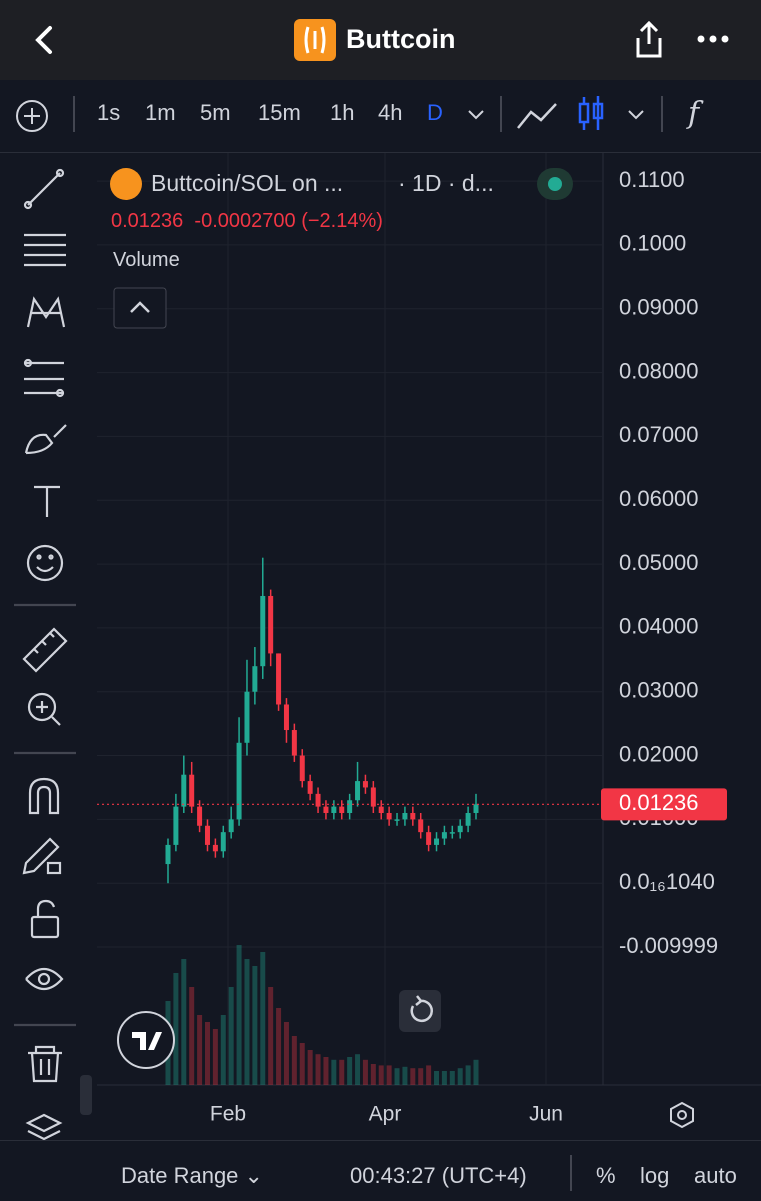 The height and width of the screenshot is (1201, 761). I want to click on candle-button, so click(591, 114).